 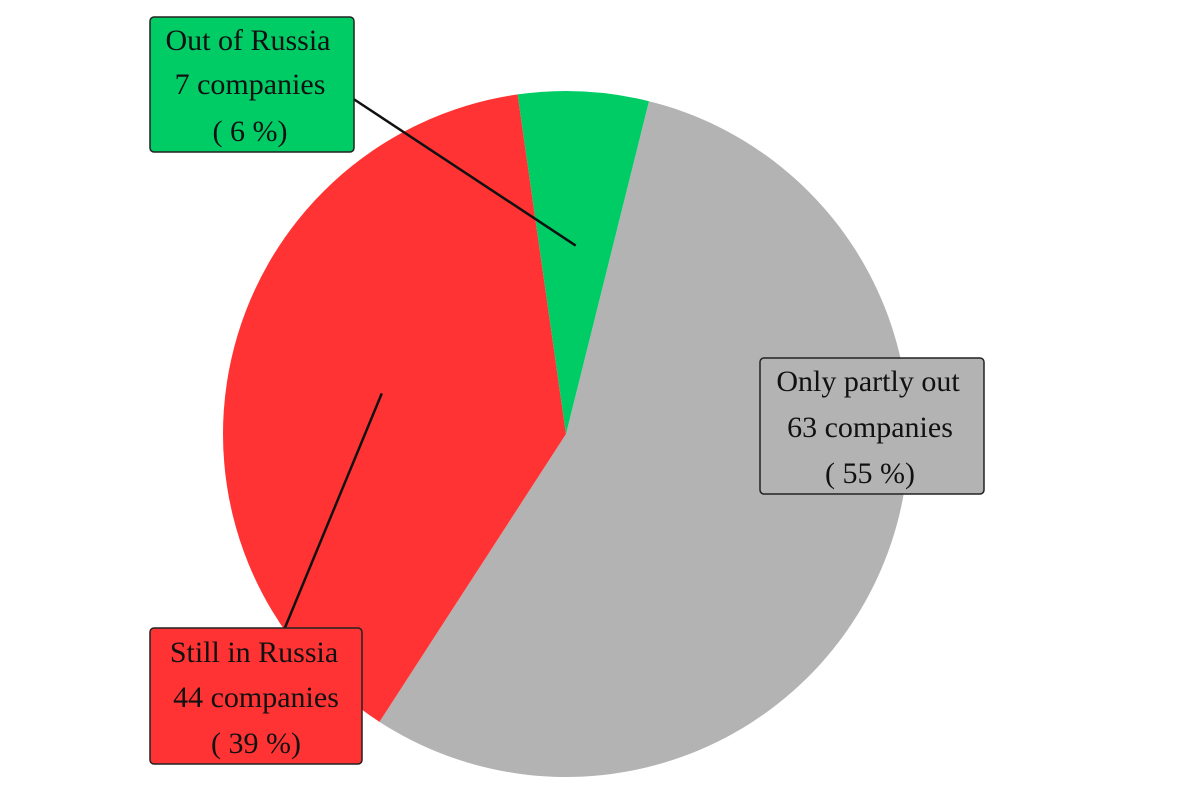 I want to click on label-box-still-in-russia, so click(x=256, y=696).